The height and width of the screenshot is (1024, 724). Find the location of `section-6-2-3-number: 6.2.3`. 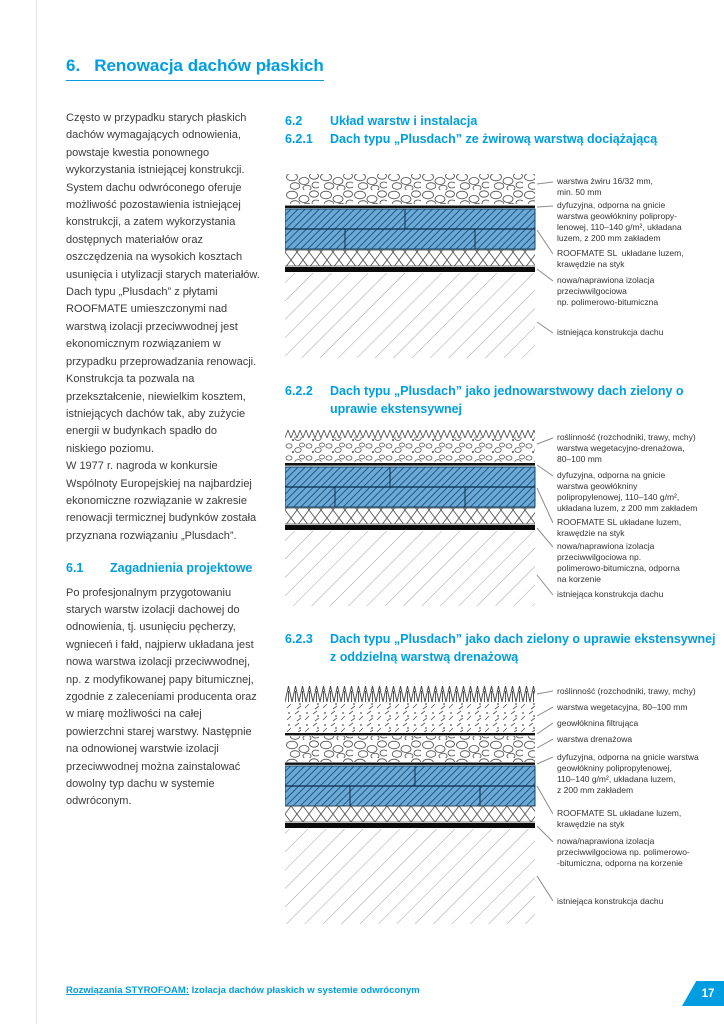

section-6-2-3-number: 6.2.3 is located at coordinates (299, 639).